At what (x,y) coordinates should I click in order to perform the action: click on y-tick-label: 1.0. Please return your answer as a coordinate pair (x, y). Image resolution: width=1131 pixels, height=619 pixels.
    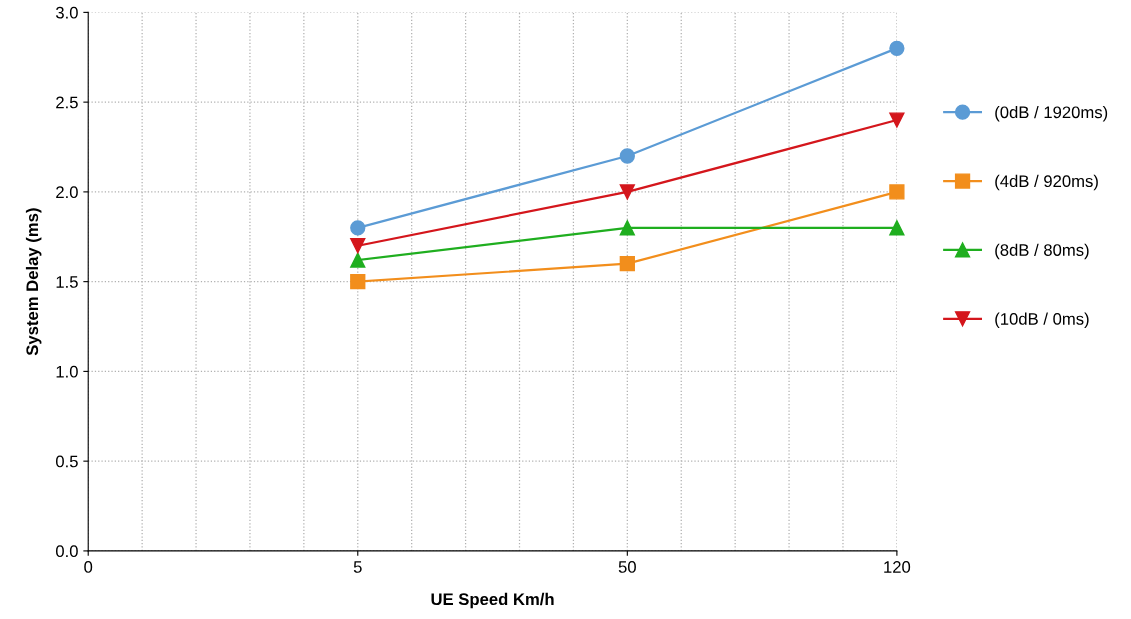
    Looking at the image, I should click on (67, 371).